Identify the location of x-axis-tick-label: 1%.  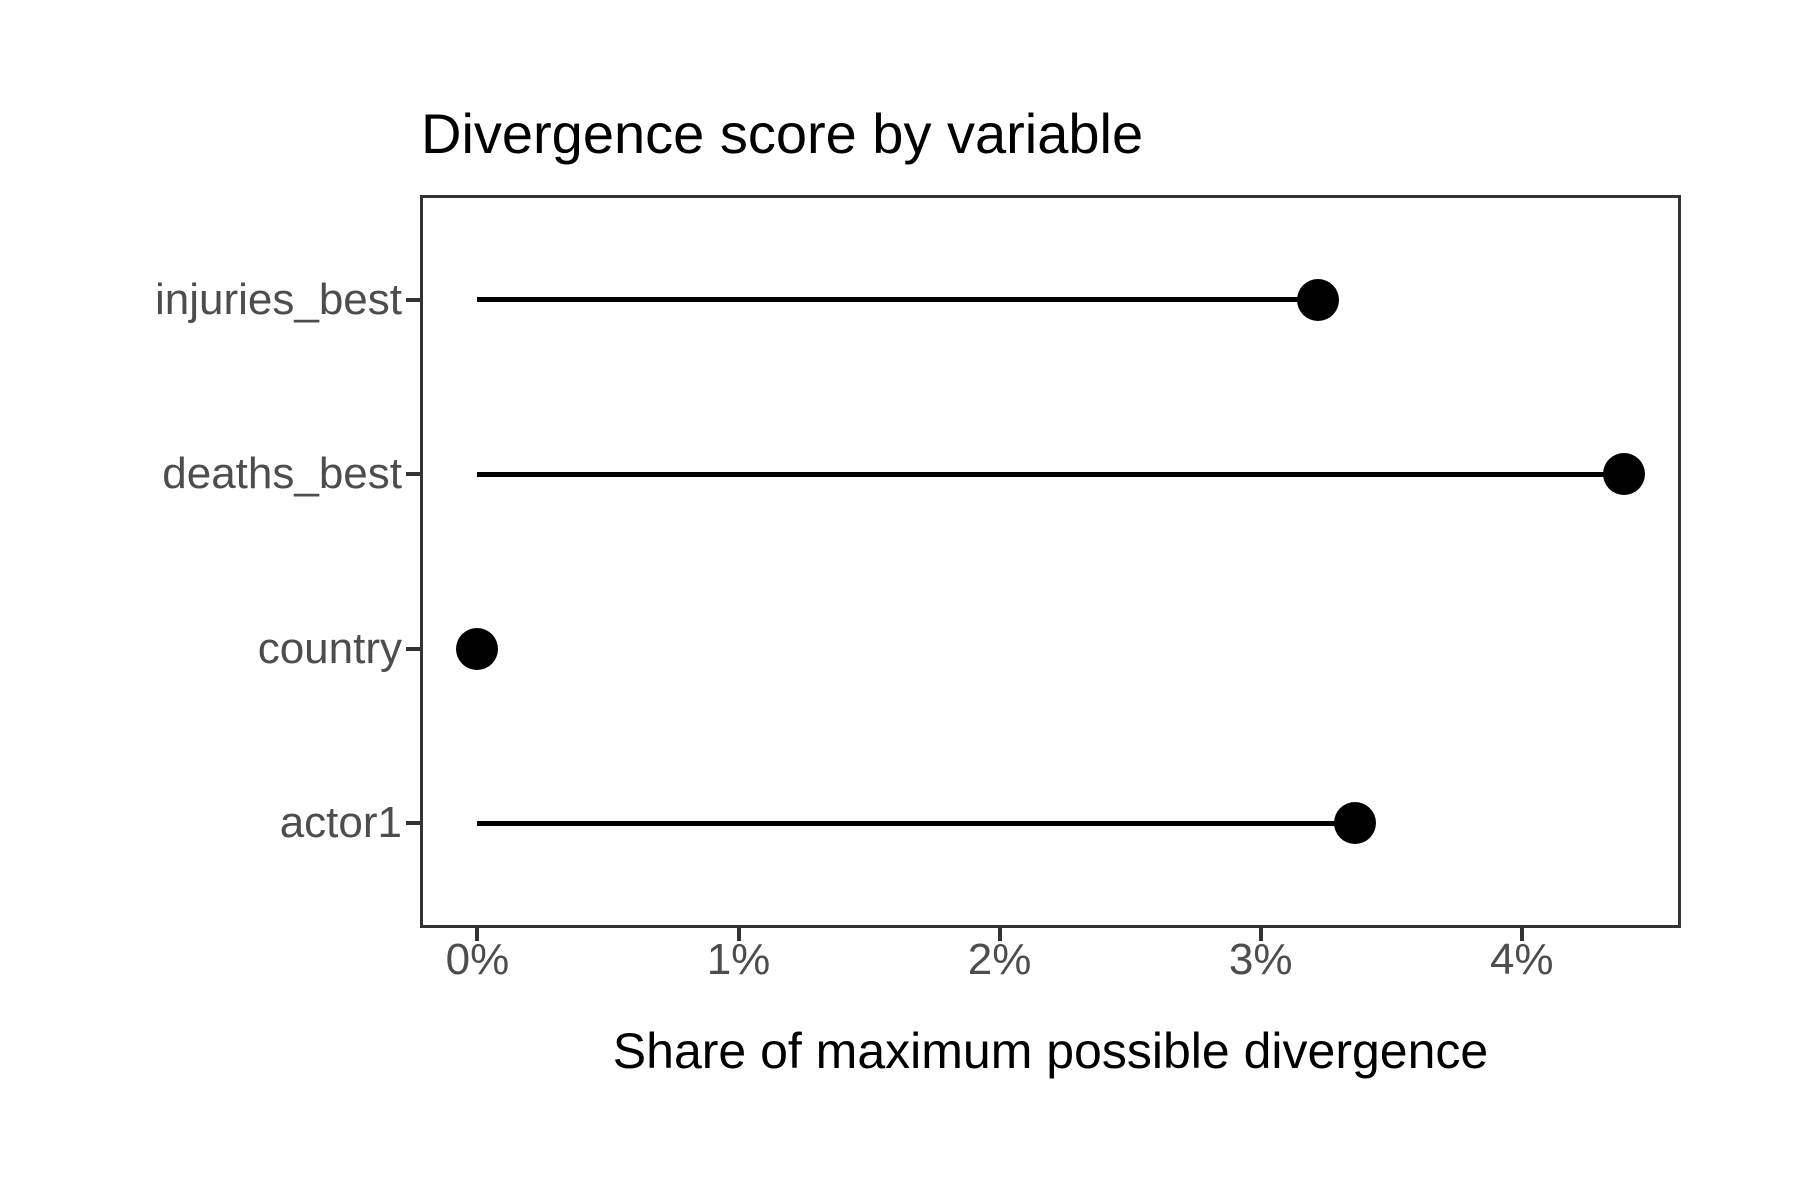
(738, 959).